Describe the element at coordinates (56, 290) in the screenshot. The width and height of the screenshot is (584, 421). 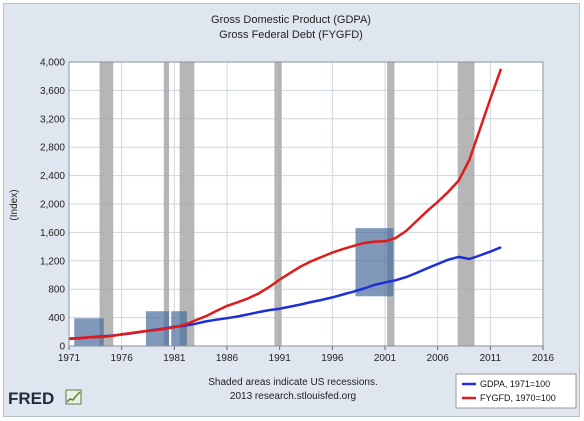
I see `y-tick-label: 800` at that location.